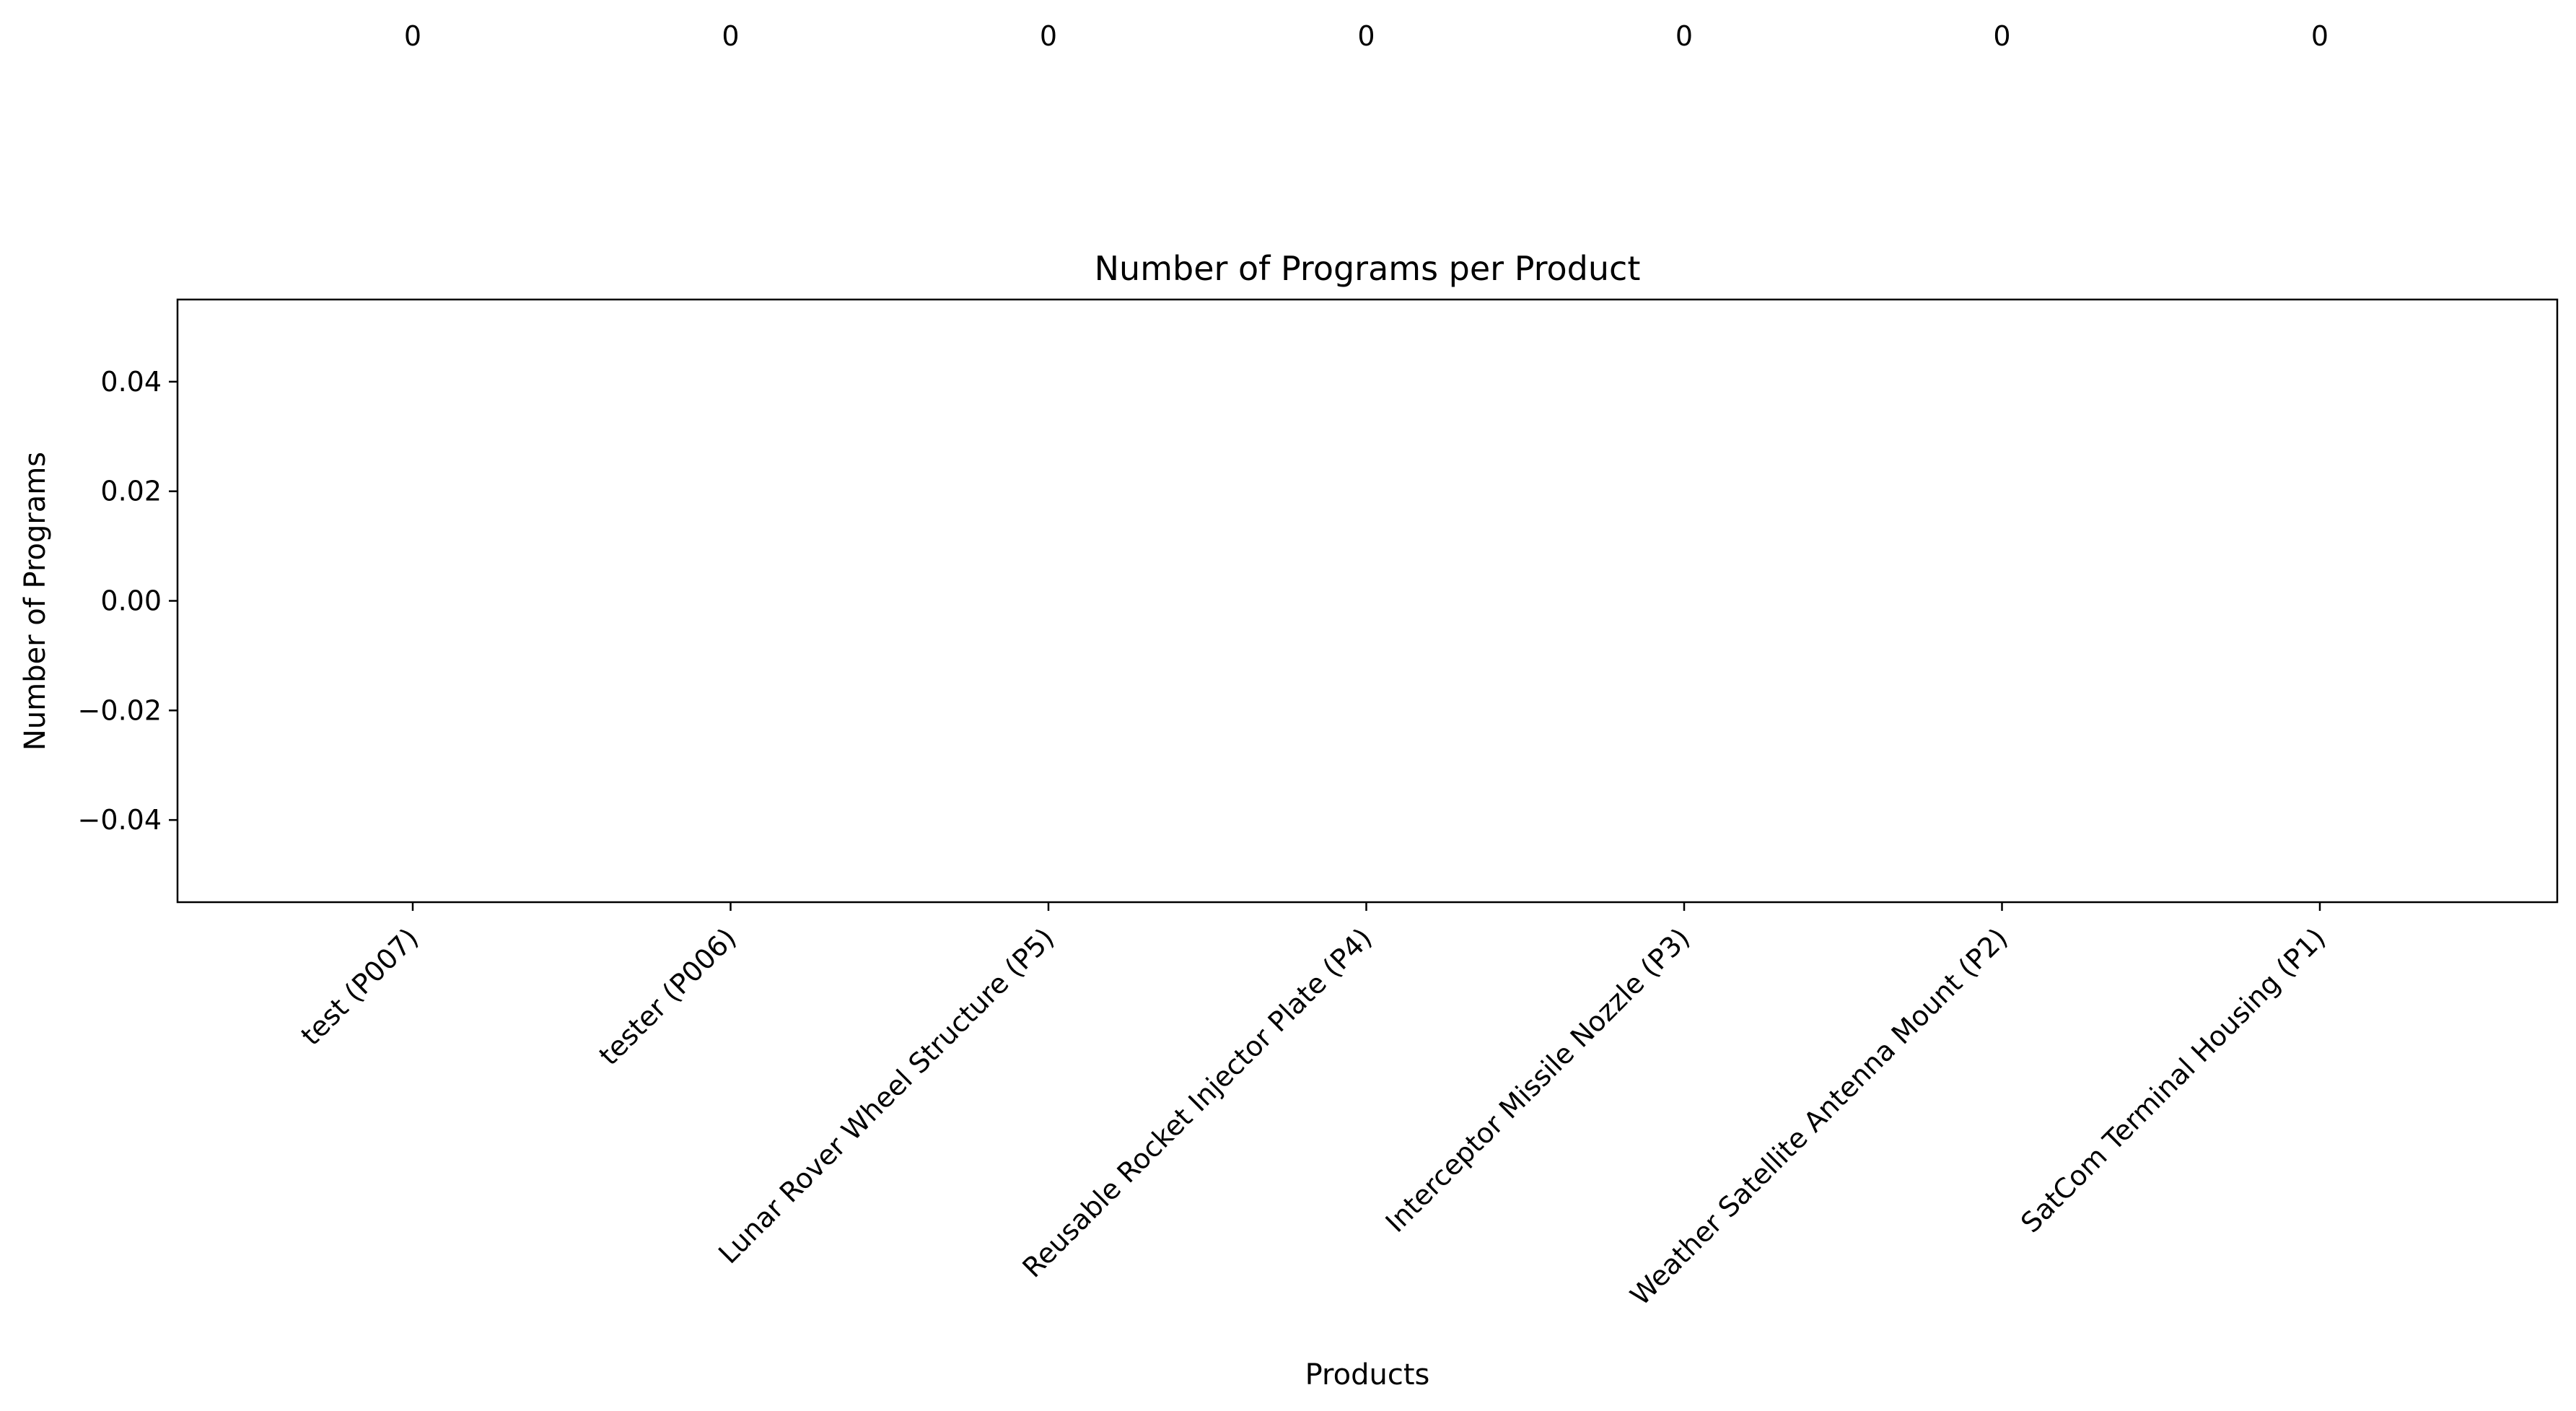  Describe the element at coordinates (886, 1096) in the screenshot. I see `x-tick-label: Lunar Rover Wheel Structure (P5)` at that location.